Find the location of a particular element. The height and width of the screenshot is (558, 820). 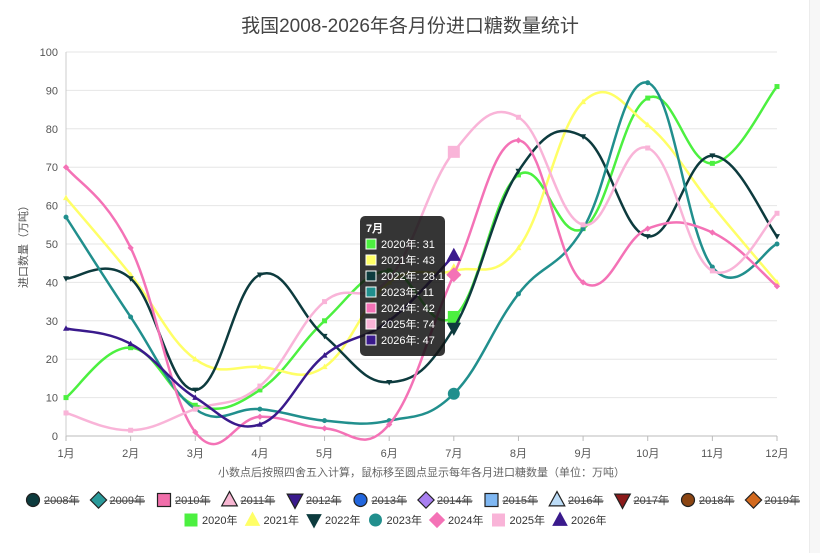

legend-item: 2012年 is located at coordinates (313, 501).